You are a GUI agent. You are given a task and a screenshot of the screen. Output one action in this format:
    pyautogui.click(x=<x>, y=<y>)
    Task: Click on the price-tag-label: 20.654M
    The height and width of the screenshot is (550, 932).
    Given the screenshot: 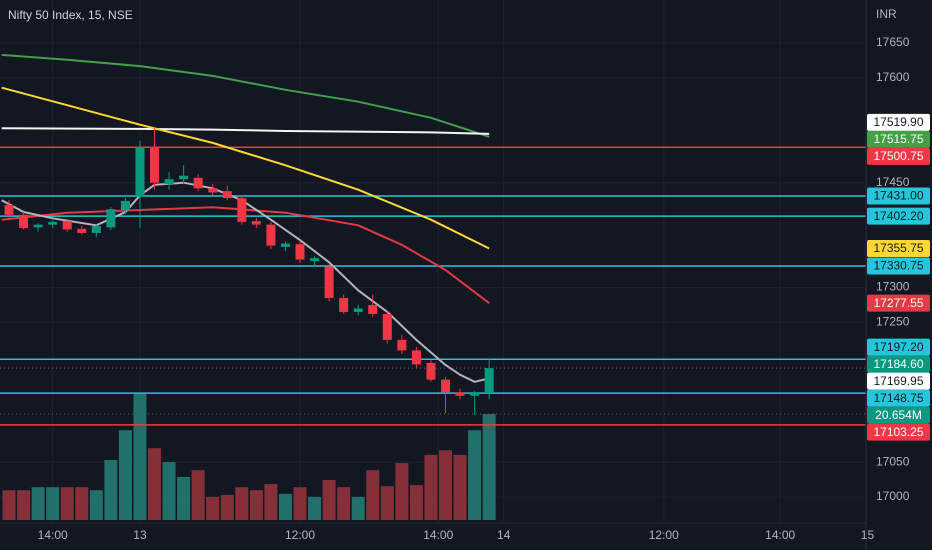 What is the action you would take?
    pyautogui.click(x=898, y=415)
    